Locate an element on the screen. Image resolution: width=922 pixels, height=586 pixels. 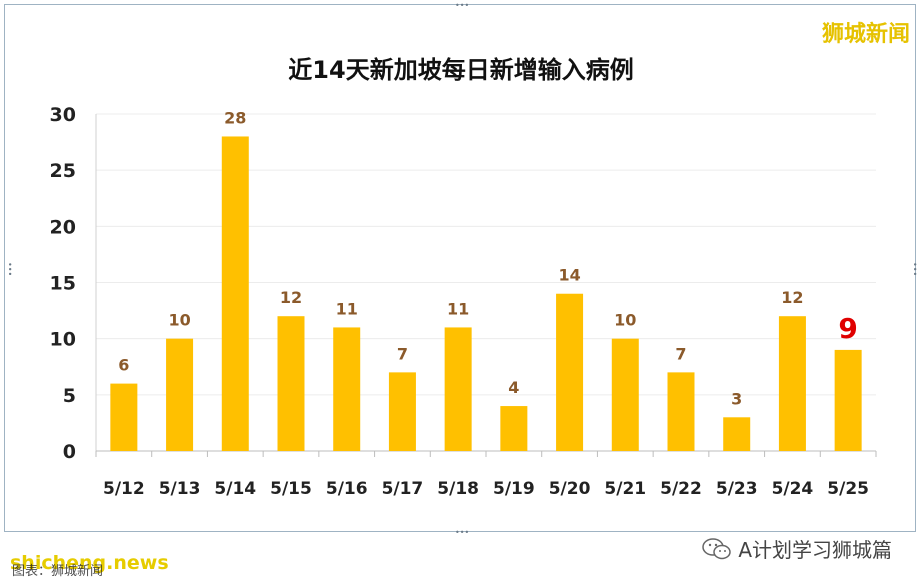
y-tick-label: 0 is located at coordinates (69, 452).